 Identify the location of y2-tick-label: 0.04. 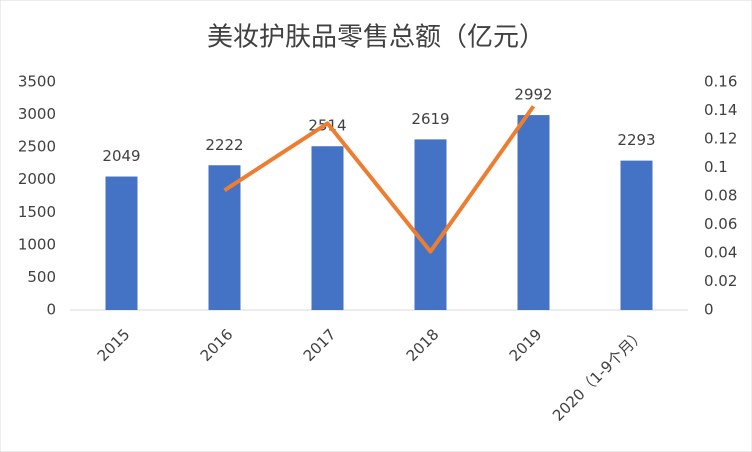
(720, 253).